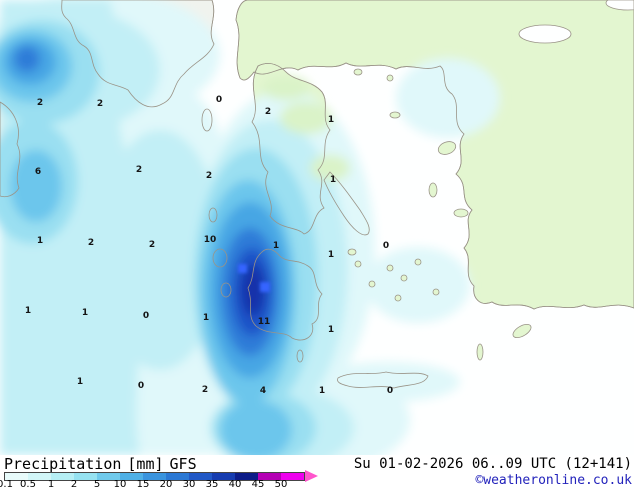 This screenshot has height=490, width=634. What do you see at coordinates (254, 278) in the screenshot?
I see `precip-maxima-spots` at bounding box center [254, 278].